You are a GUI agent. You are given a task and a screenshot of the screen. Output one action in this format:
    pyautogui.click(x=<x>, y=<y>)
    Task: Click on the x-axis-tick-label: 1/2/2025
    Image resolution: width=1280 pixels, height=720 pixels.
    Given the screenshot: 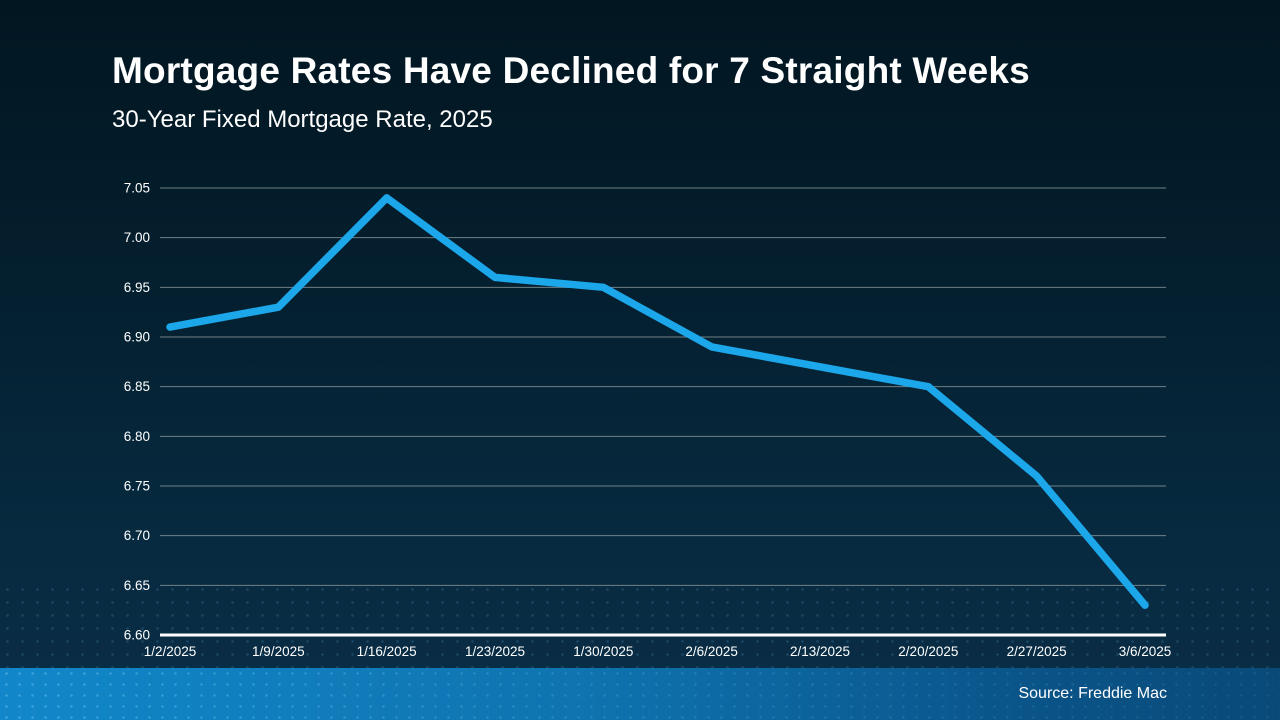 What is the action you would take?
    pyautogui.click(x=170, y=651)
    